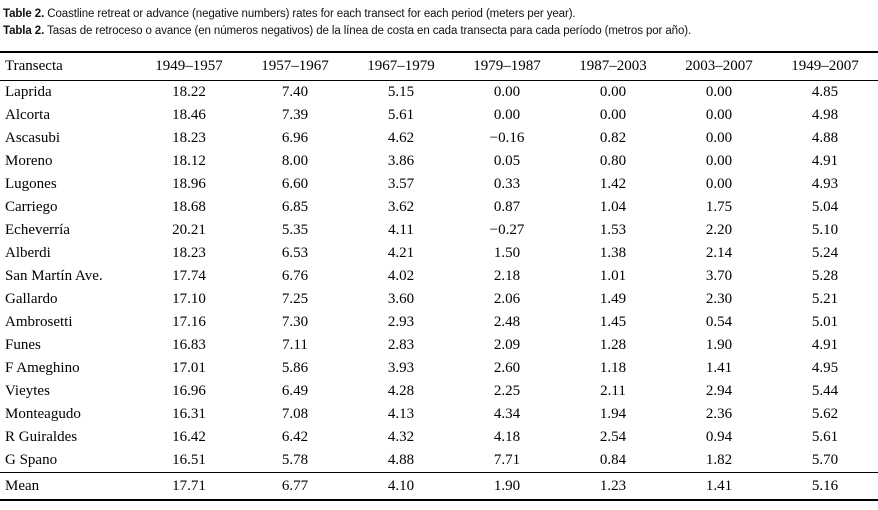  What do you see at coordinates (825, 207) in the screenshot?
I see `rate-value-cell: 5.04` at bounding box center [825, 207].